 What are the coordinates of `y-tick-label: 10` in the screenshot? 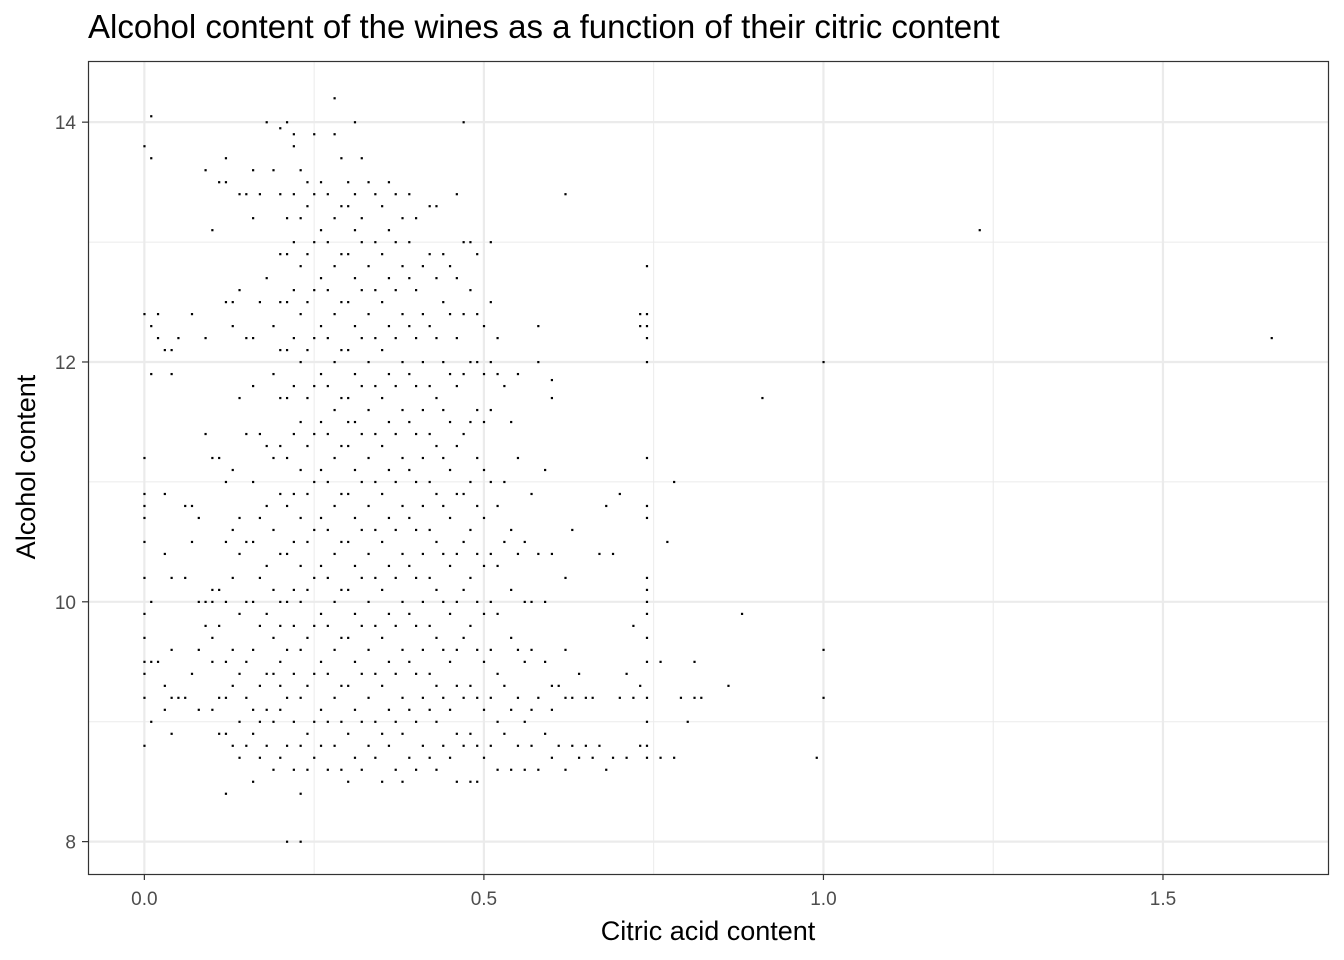 It's located at (65, 603).